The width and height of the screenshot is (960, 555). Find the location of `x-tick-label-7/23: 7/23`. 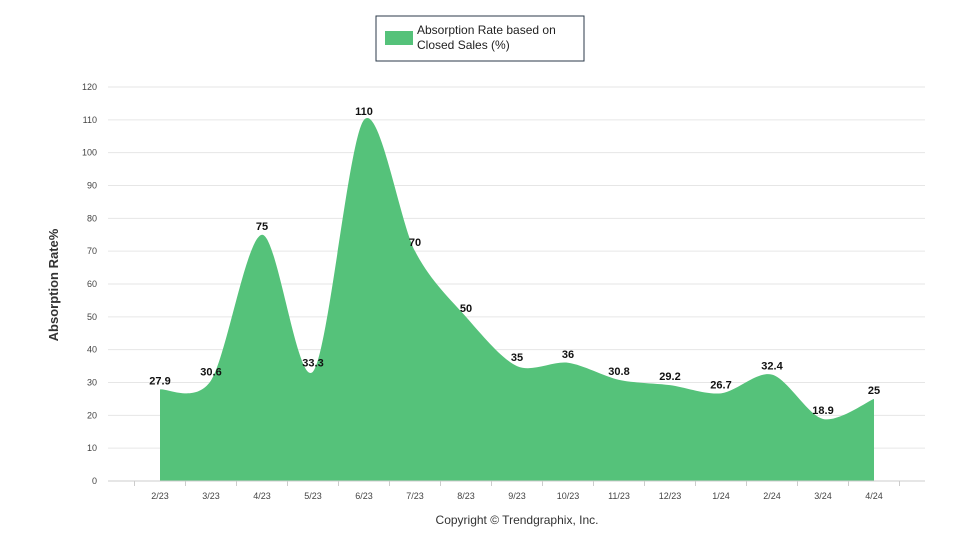

x-tick-label-7/23: 7/23 is located at coordinates (415, 496).